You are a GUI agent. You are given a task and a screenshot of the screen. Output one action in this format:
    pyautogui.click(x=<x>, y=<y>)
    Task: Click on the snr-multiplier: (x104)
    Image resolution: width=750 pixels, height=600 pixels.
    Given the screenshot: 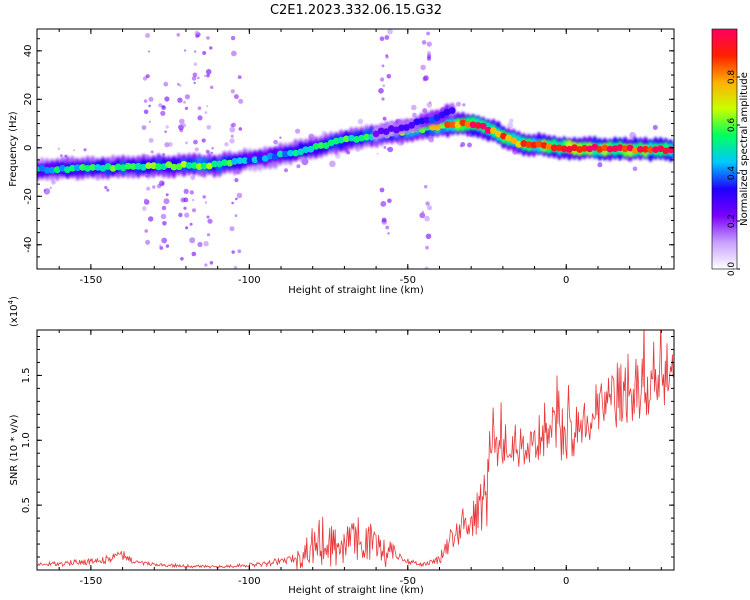 What is the action you would take?
    pyautogui.click(x=13, y=311)
    